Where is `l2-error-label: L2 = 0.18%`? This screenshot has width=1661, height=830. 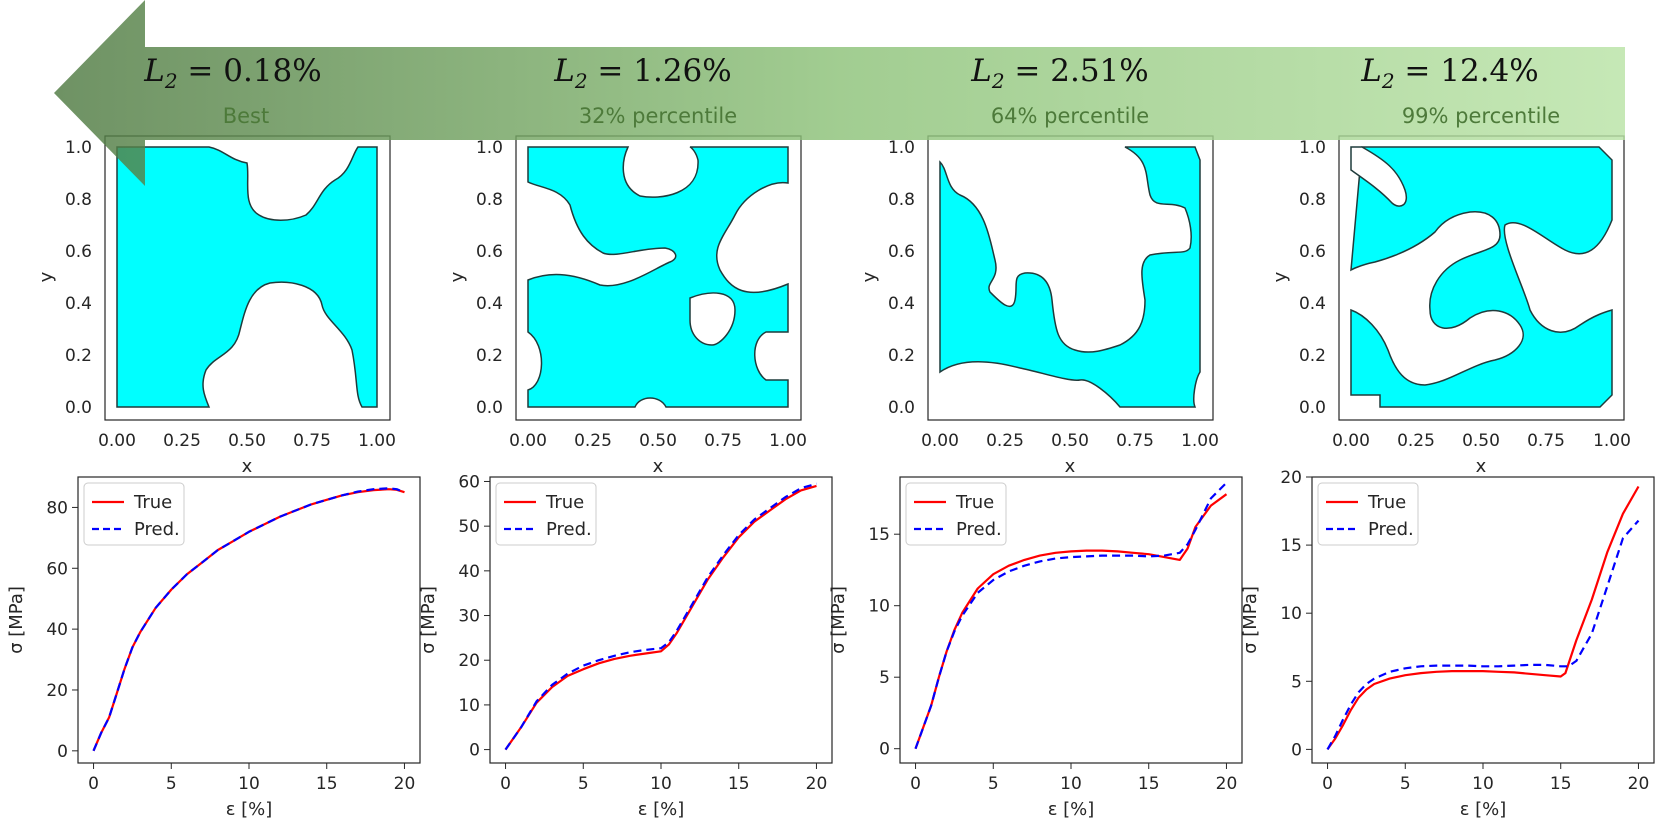
l2-error-label: L2 = 0.18% is located at coordinates (232, 73).